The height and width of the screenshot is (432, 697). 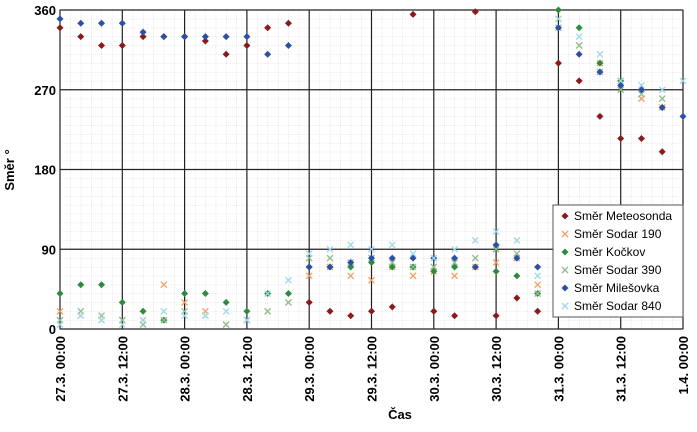 I want to click on x-tick-label: 1.4. 00:00, so click(x=683, y=365).